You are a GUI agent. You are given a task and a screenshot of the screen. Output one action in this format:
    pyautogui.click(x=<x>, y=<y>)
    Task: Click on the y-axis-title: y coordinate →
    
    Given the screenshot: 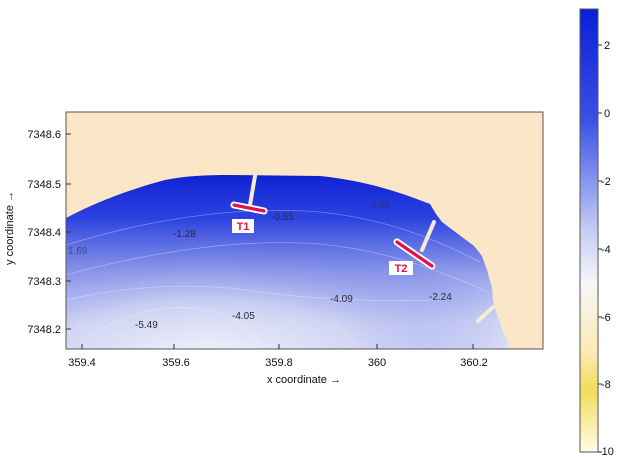 What is the action you would take?
    pyautogui.click(x=10, y=228)
    